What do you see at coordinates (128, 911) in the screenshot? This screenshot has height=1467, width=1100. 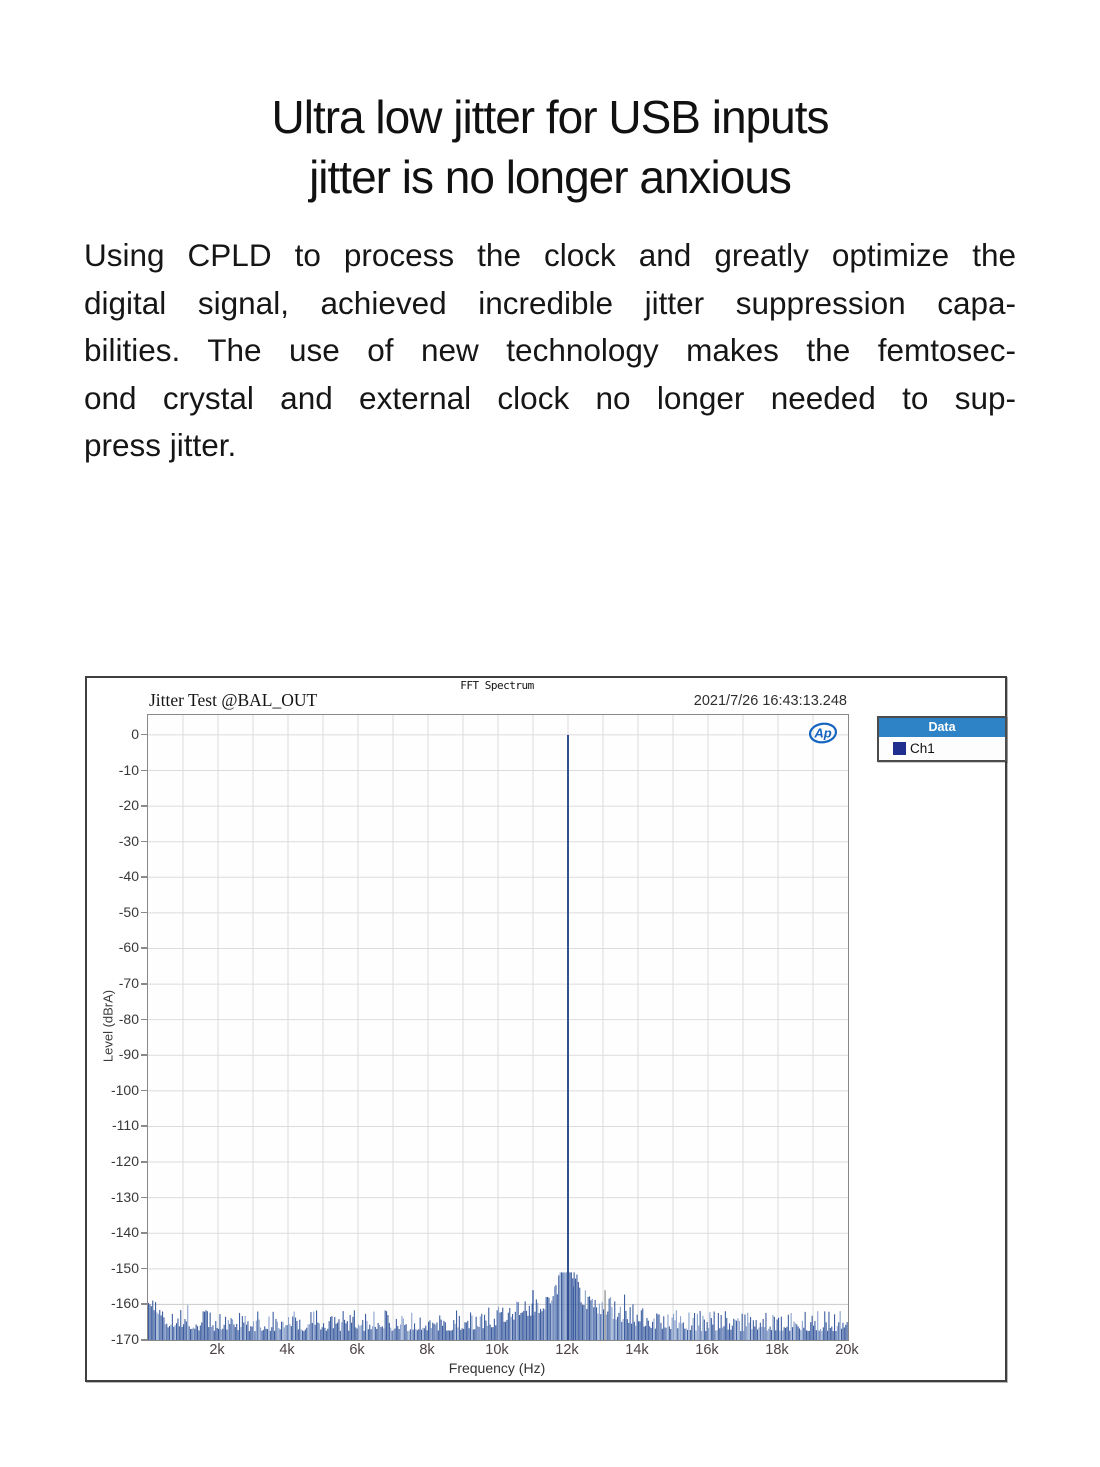 I see `y-tick-label: -50` at bounding box center [128, 911].